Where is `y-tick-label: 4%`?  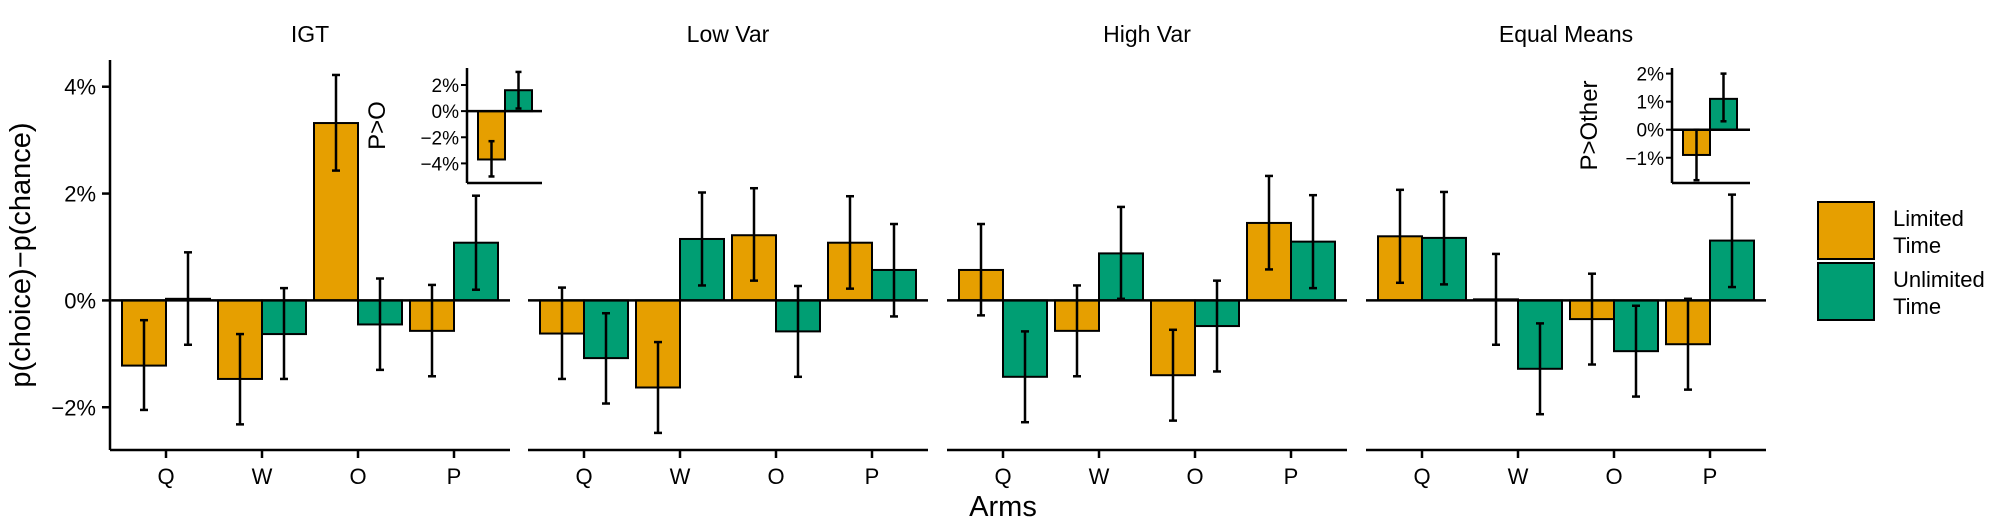
y-tick-label: 4% is located at coordinates (80, 87).